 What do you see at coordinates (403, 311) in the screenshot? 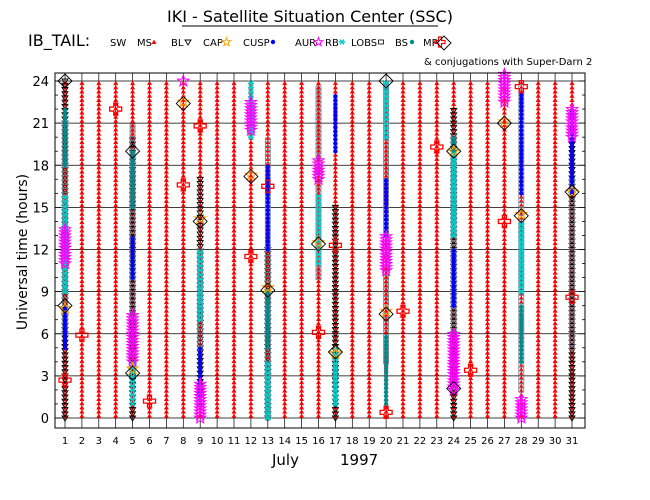
I see `mp-marker` at bounding box center [403, 311].